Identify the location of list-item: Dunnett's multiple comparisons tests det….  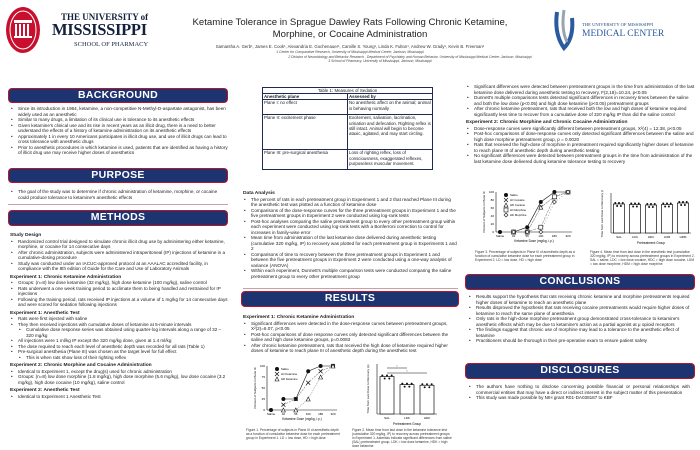
(581, 100).